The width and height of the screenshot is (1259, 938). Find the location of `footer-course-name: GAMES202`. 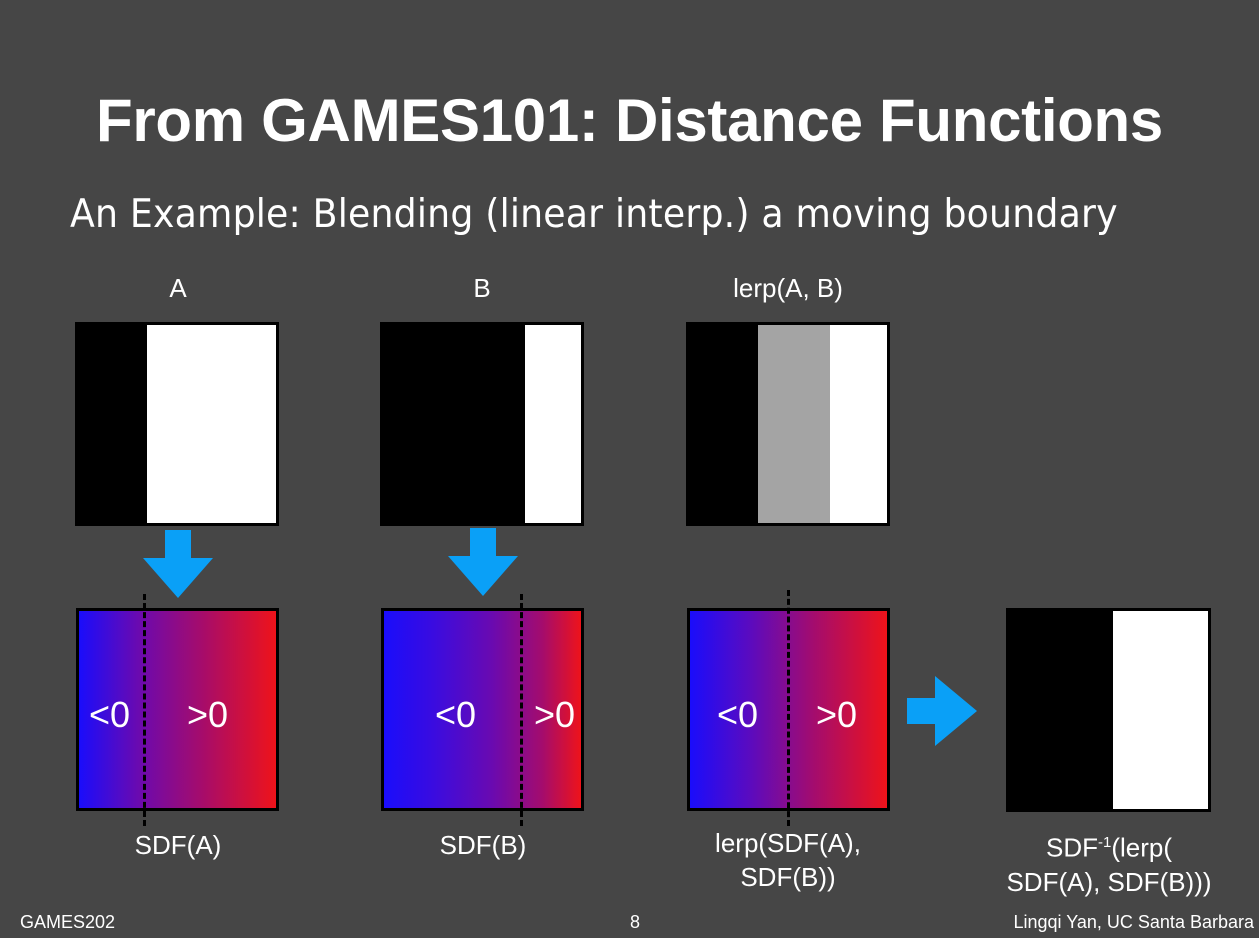

footer-course-name: GAMES202 is located at coordinates (68, 922).